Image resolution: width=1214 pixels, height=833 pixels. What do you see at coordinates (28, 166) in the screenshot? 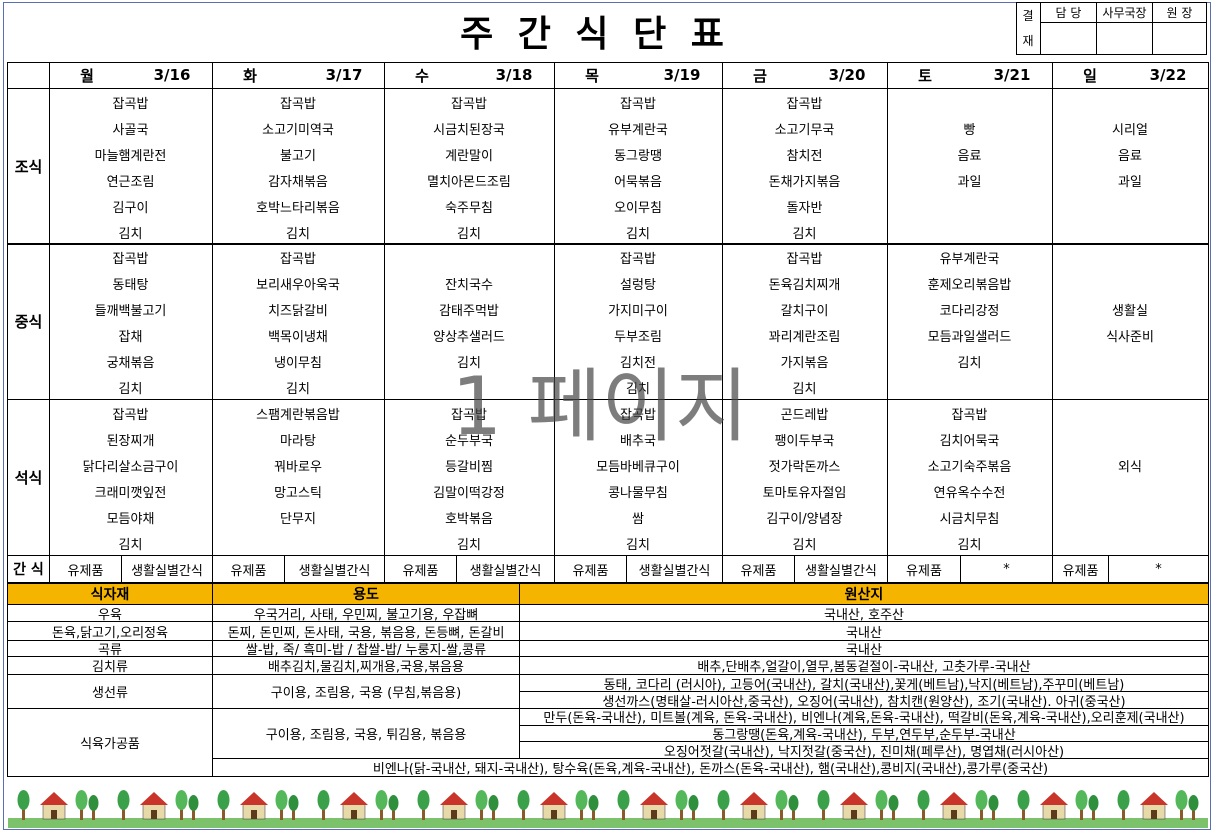
I see `meal-label: 조식` at bounding box center [28, 166].